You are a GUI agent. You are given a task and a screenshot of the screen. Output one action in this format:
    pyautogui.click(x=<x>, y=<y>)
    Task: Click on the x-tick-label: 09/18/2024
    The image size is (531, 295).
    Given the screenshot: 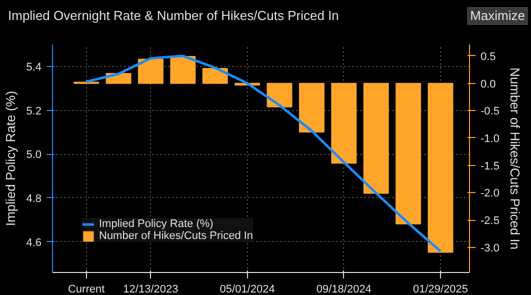 What is the action you would take?
    pyautogui.click(x=344, y=289)
    